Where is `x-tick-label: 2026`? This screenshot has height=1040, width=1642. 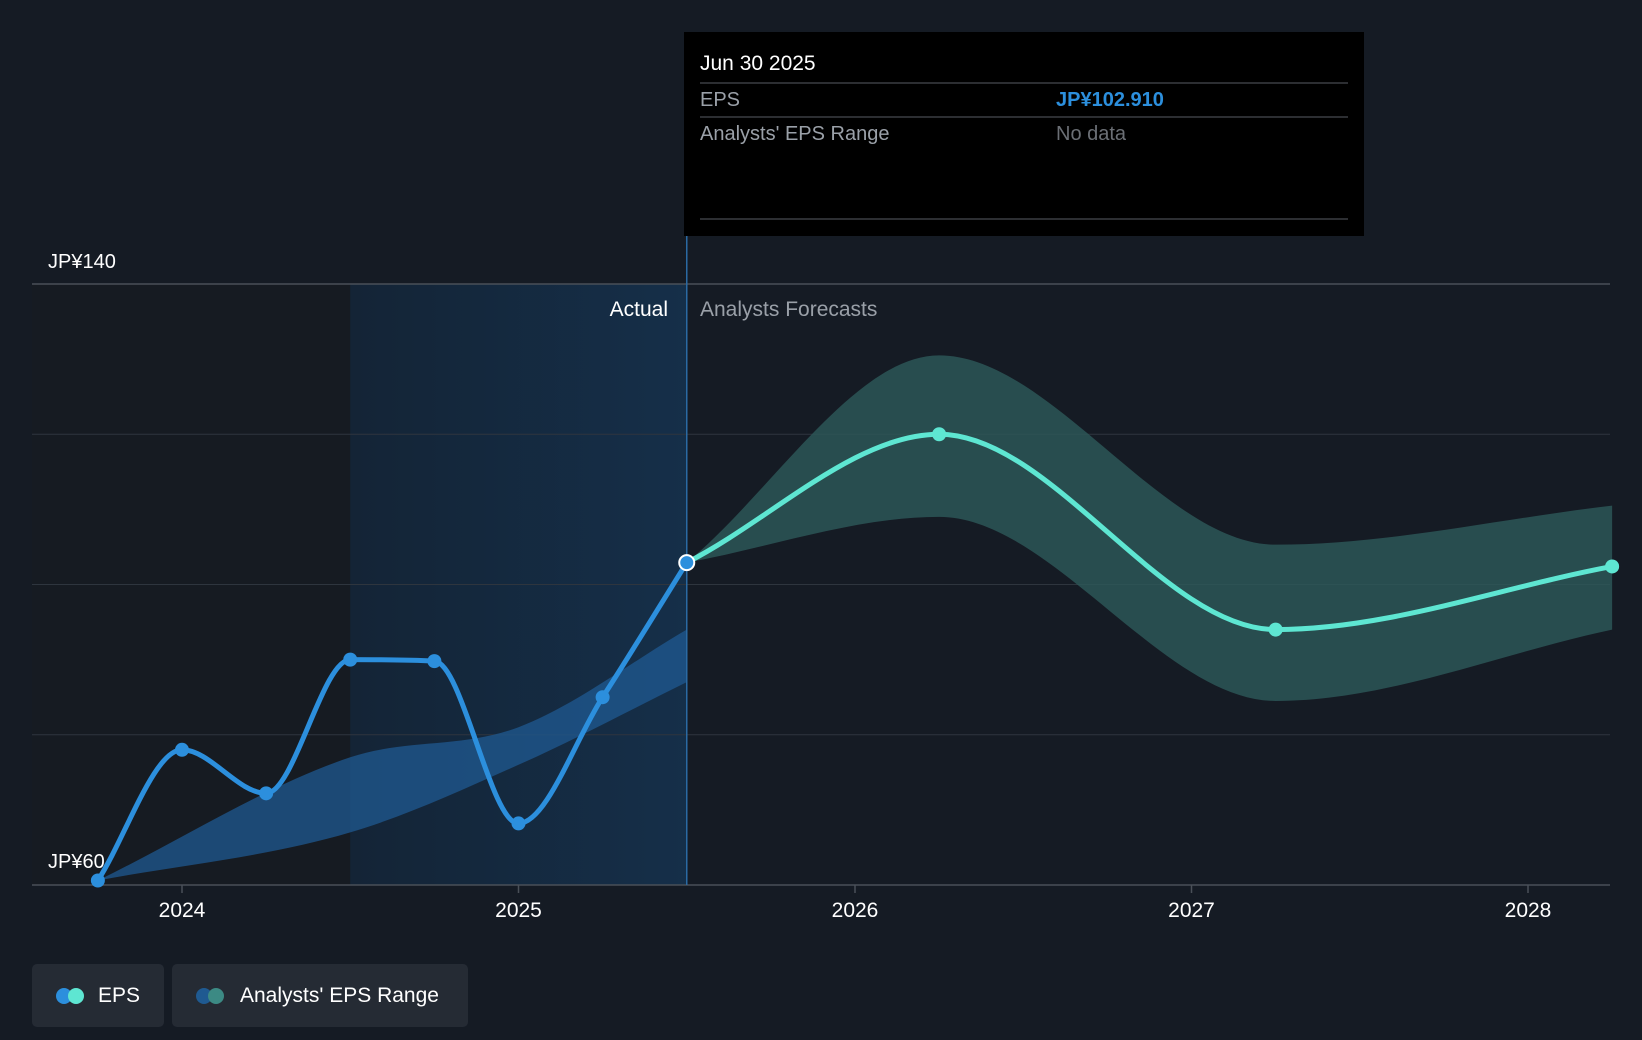 x-tick-label: 2026 is located at coordinates (855, 910).